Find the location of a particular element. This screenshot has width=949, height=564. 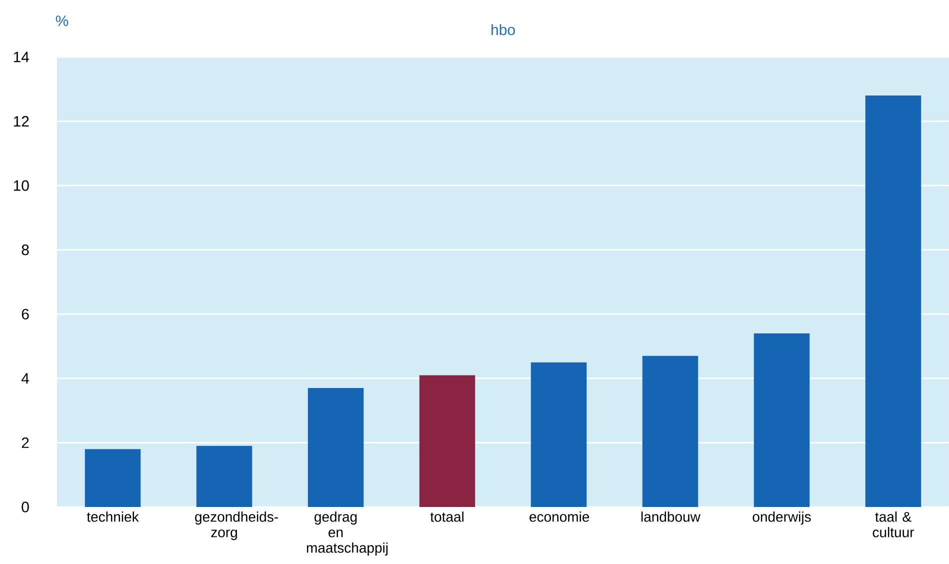

y-axis-title: % is located at coordinates (62, 21).